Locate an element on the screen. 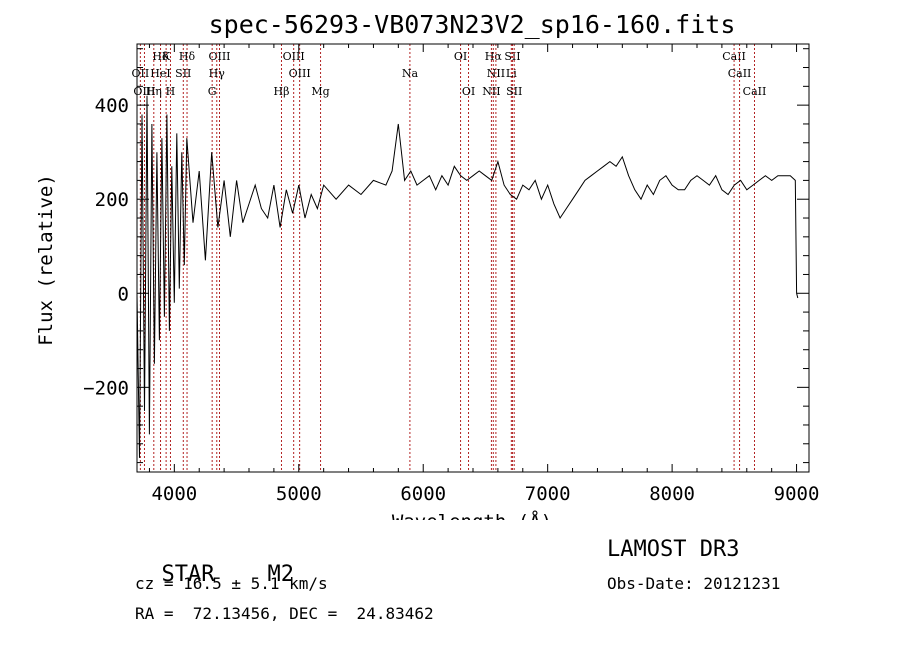  x-tick-label-2: 6000 is located at coordinates (423, 494).